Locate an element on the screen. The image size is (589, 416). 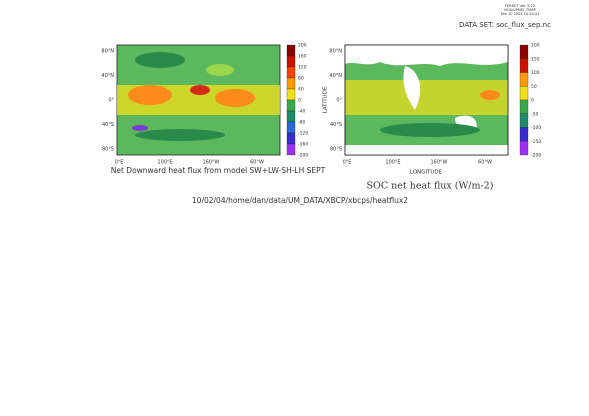
colorbar-label: 120 is located at coordinates (302, 68).